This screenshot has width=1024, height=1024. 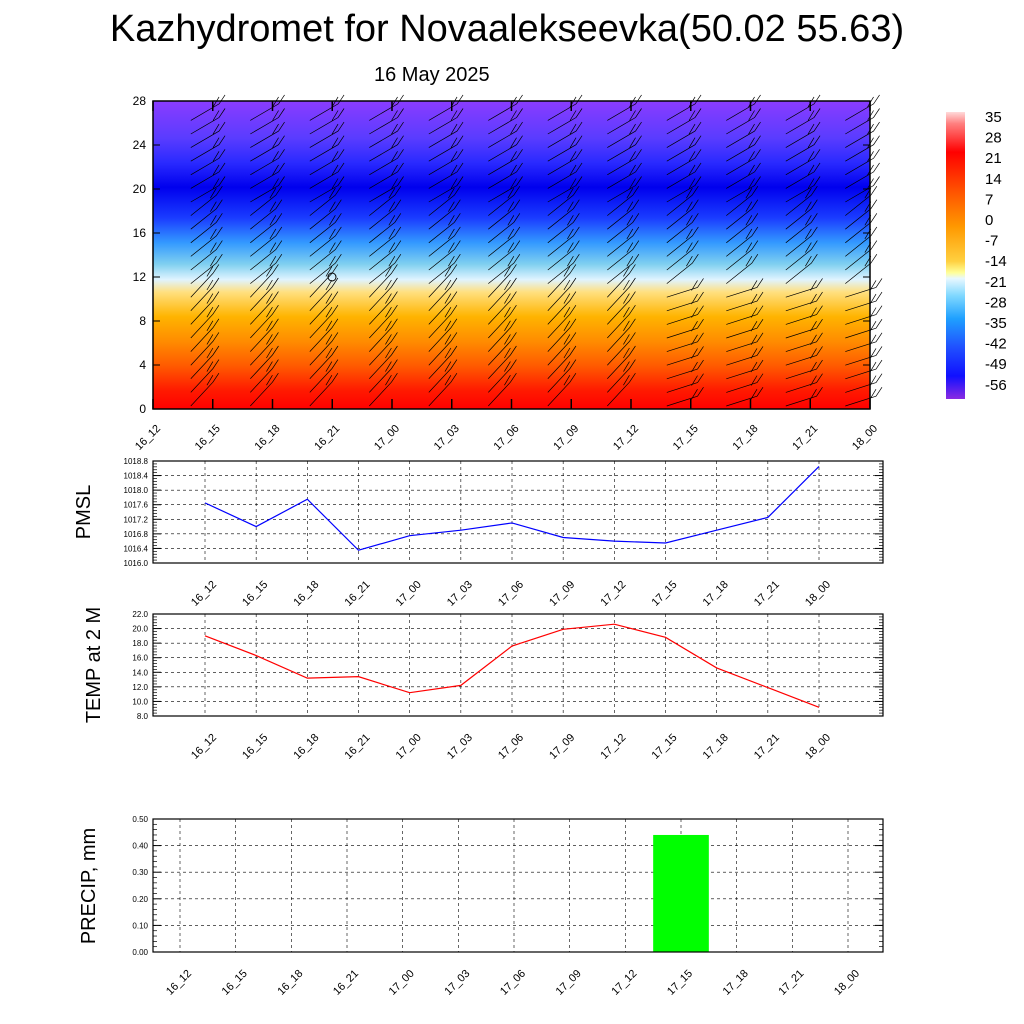 I want to click on colorbar-label: 28, so click(x=993, y=138).